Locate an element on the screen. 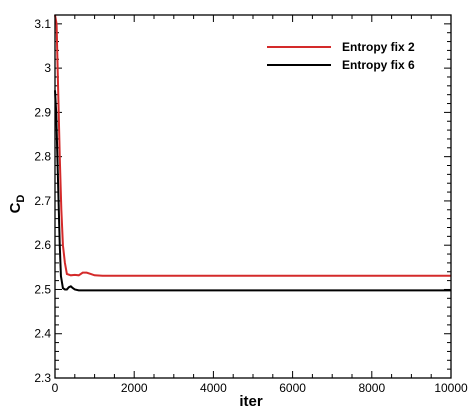 This screenshot has width=472, height=410. x-tick-label: 10000 is located at coordinates (451, 388).